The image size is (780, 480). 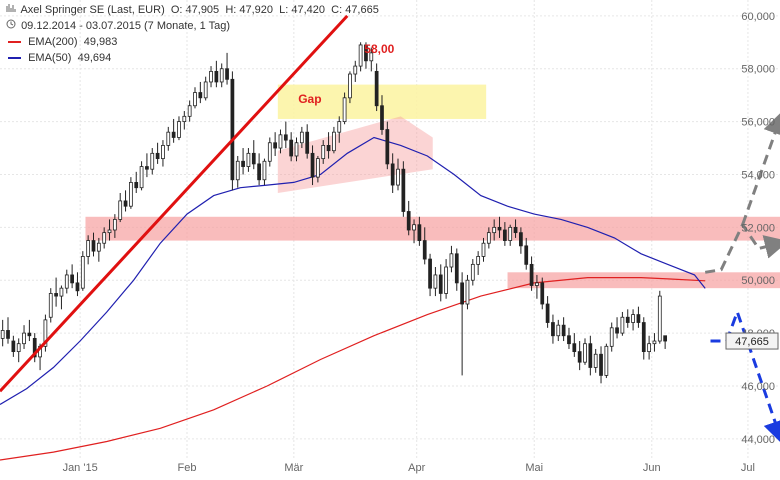 What do you see at coordinates (652, 468) in the screenshot?
I see `x-tick-label: Jun` at bounding box center [652, 468].